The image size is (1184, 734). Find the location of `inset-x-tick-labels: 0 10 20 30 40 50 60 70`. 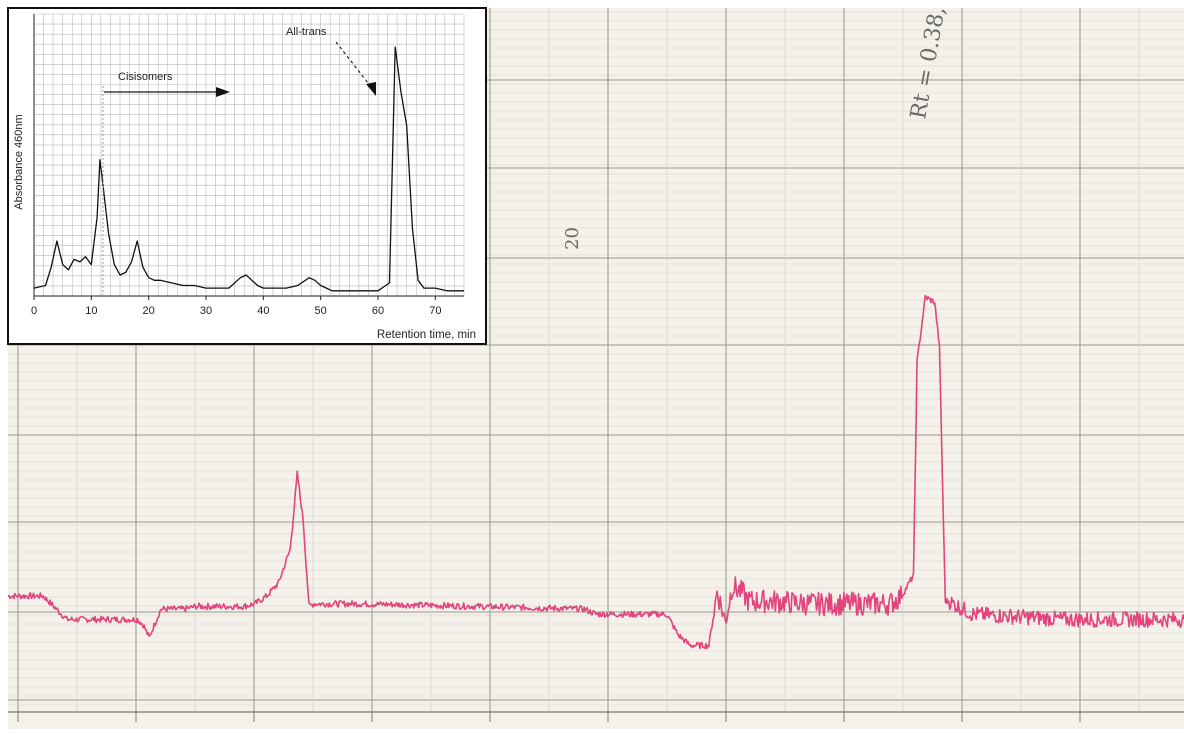

inset-x-tick-labels: 0 10 20 30 40 50 60 70 is located at coordinates (236, 306).